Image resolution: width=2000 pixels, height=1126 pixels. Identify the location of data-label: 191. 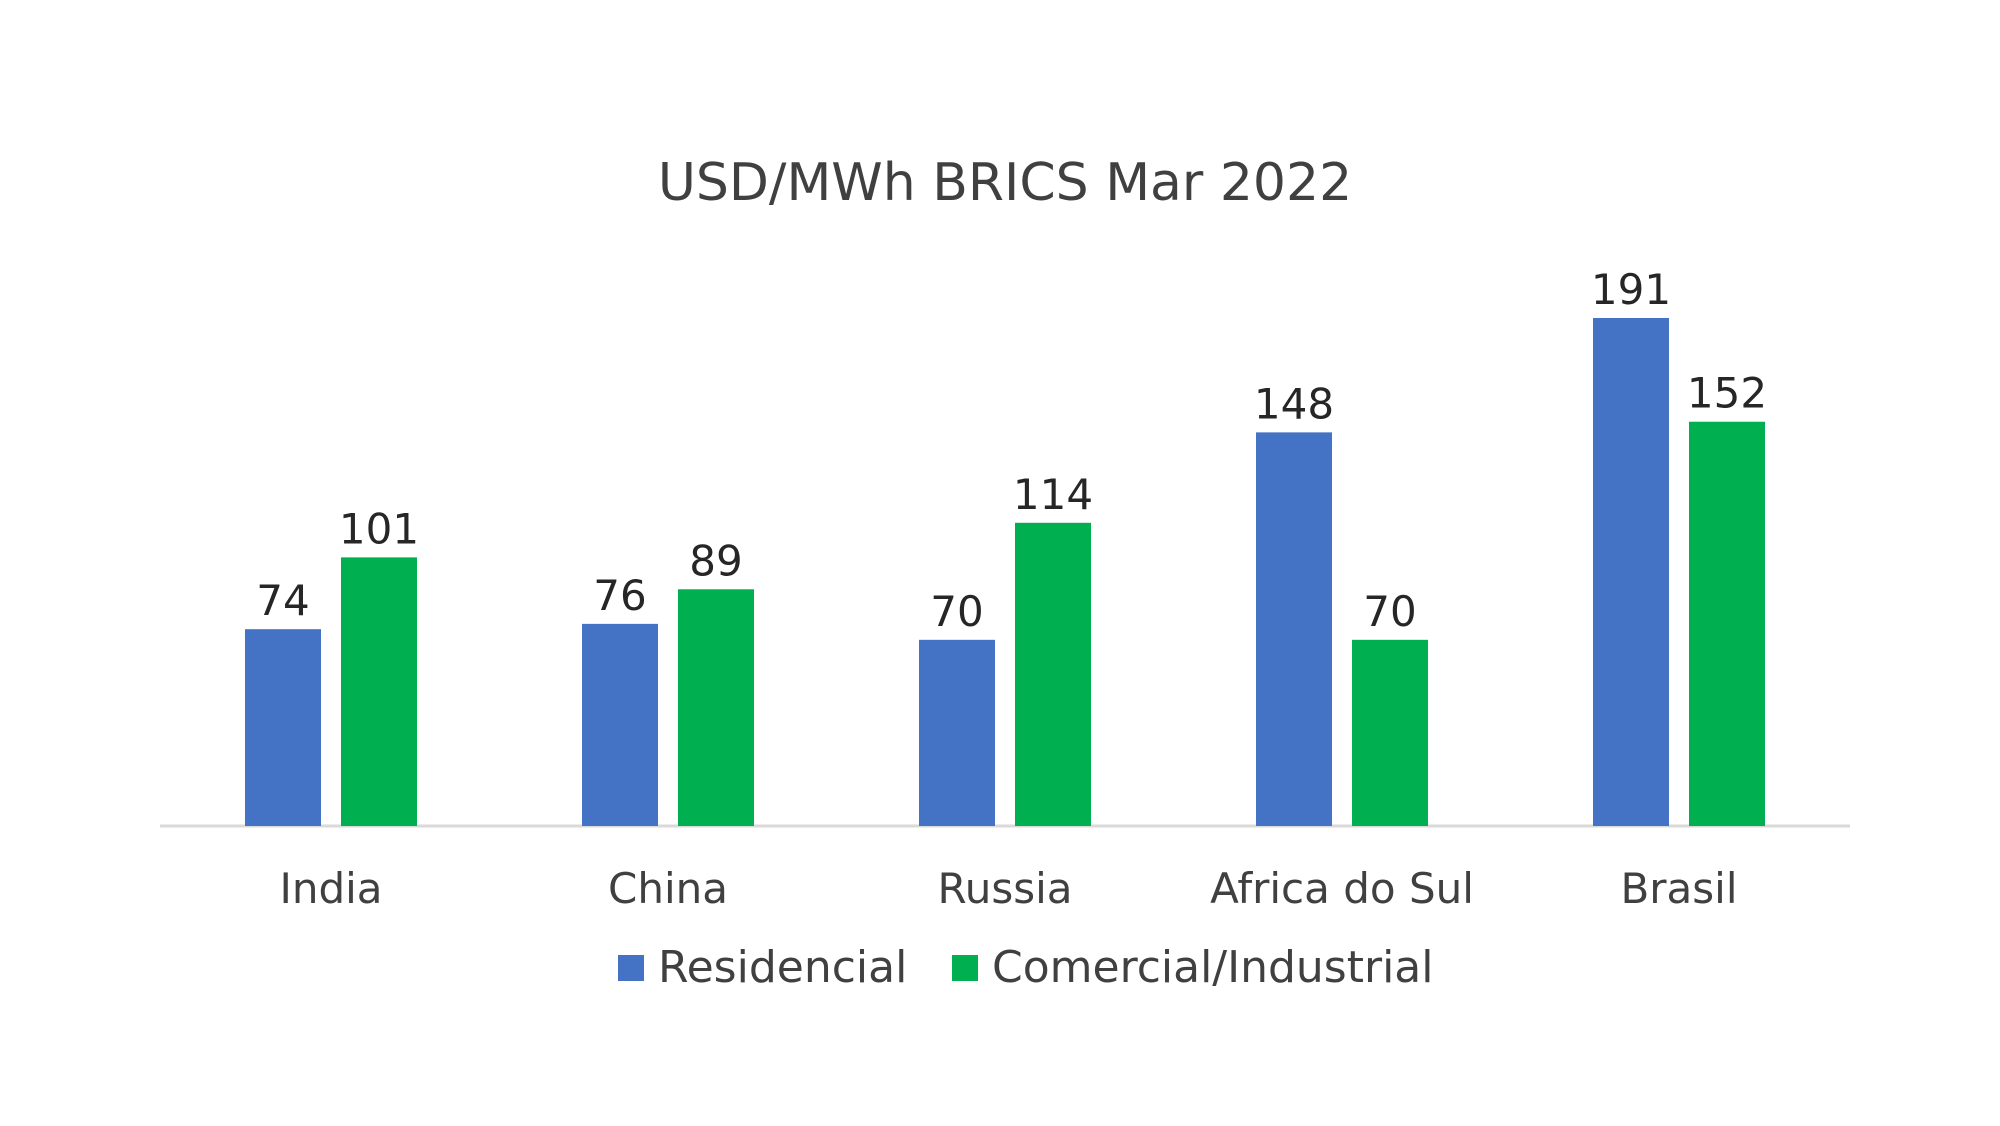
(1631, 289).